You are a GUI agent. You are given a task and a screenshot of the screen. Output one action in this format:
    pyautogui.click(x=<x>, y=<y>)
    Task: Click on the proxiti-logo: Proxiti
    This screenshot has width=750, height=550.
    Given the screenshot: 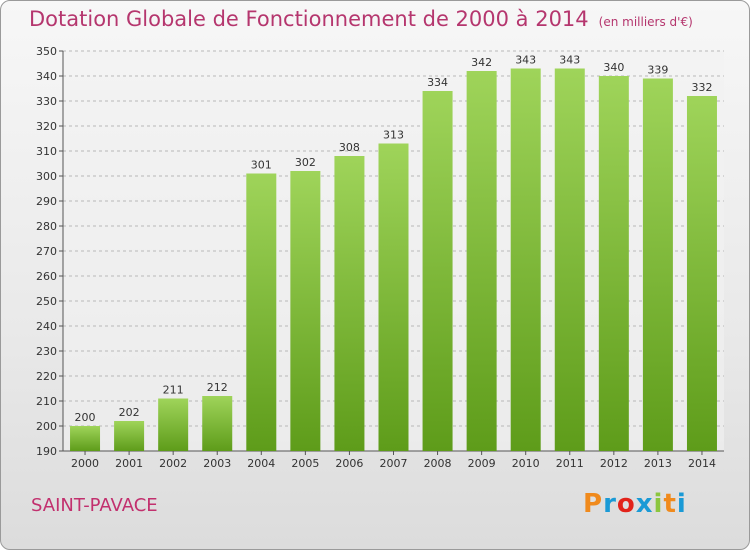 What is the action you would take?
    pyautogui.click(x=635, y=504)
    